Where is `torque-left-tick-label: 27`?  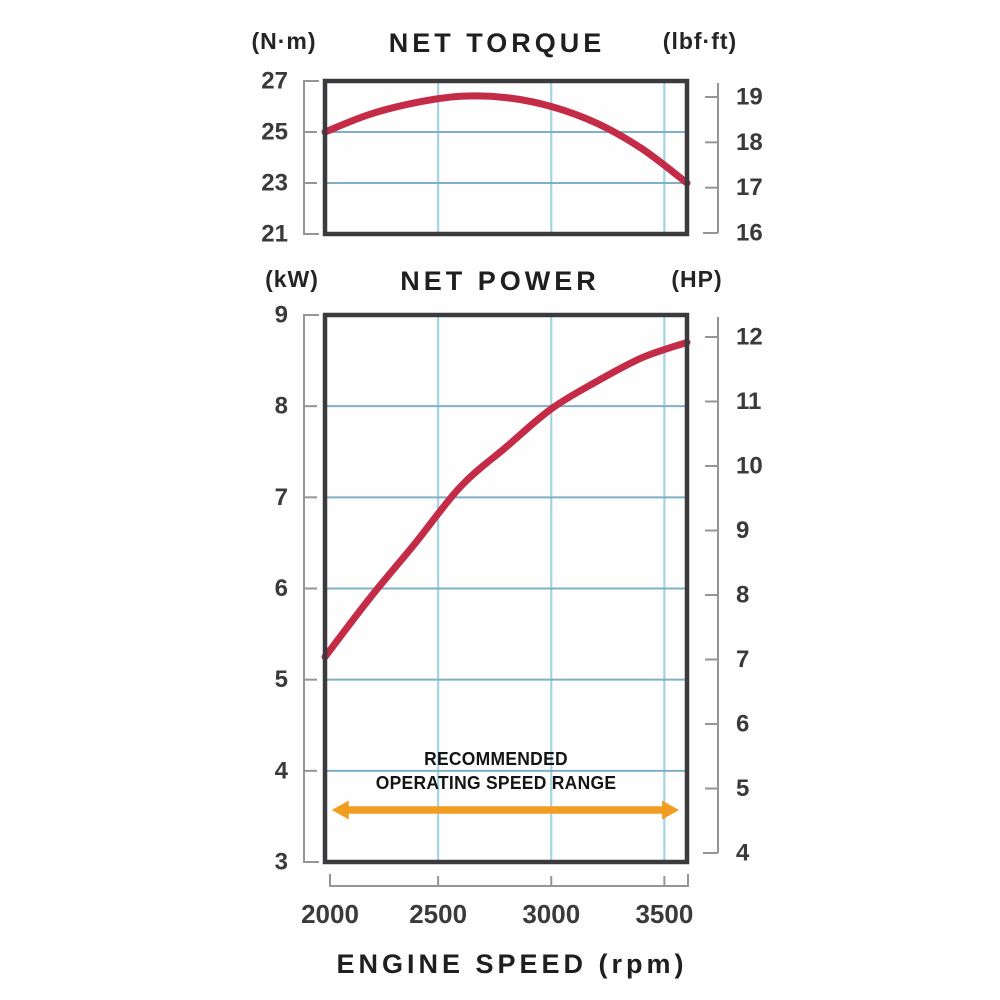 torque-left-tick-label: 27 is located at coordinates (274, 81).